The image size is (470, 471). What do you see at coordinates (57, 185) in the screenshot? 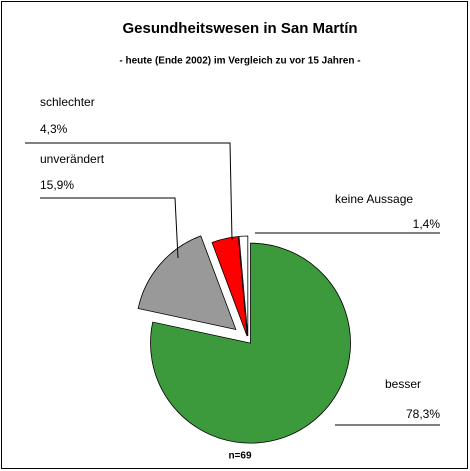
I see `value-label: 15,9%` at bounding box center [57, 185].